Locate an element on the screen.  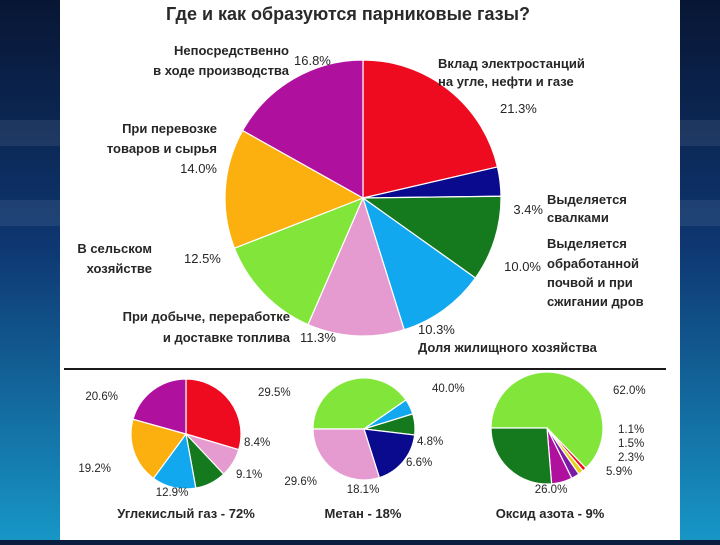
value-label: 4.8% is located at coordinates (430, 442).